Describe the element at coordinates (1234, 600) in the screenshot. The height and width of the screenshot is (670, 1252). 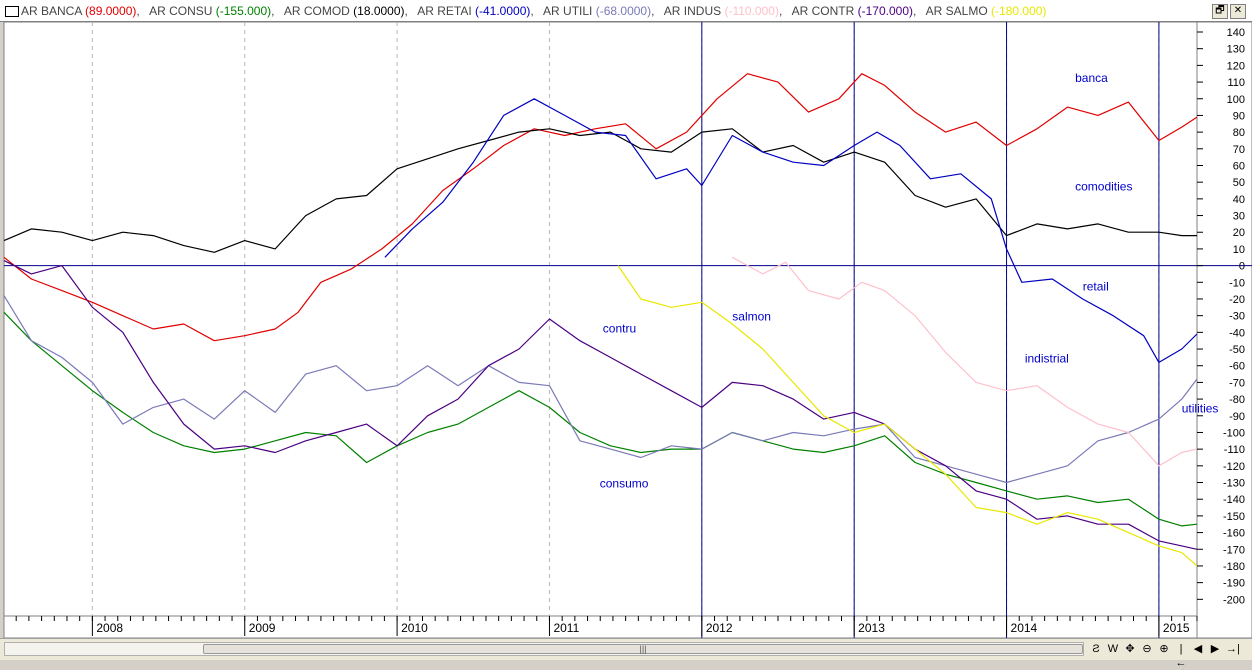
I see `y-tick-label: -200` at that location.